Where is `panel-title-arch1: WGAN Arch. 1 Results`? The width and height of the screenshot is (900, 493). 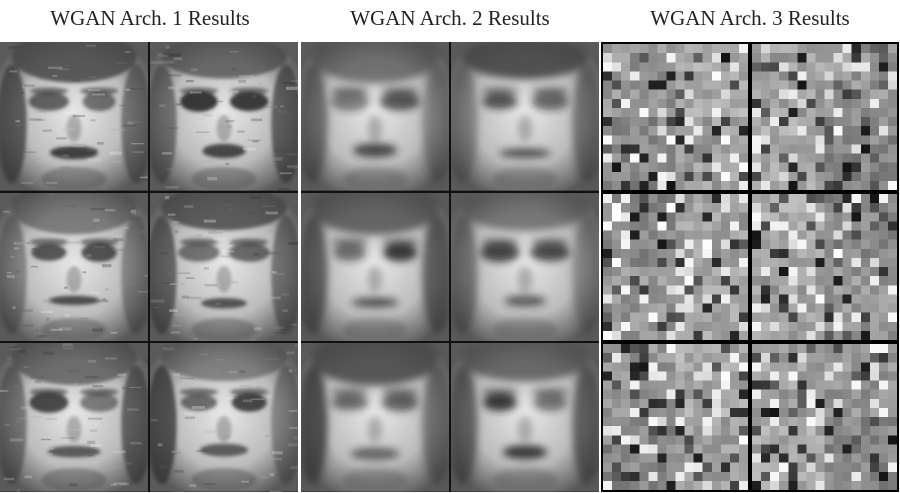
panel-title-arch1: WGAN Arch. 1 Results is located at coordinates (150, 18).